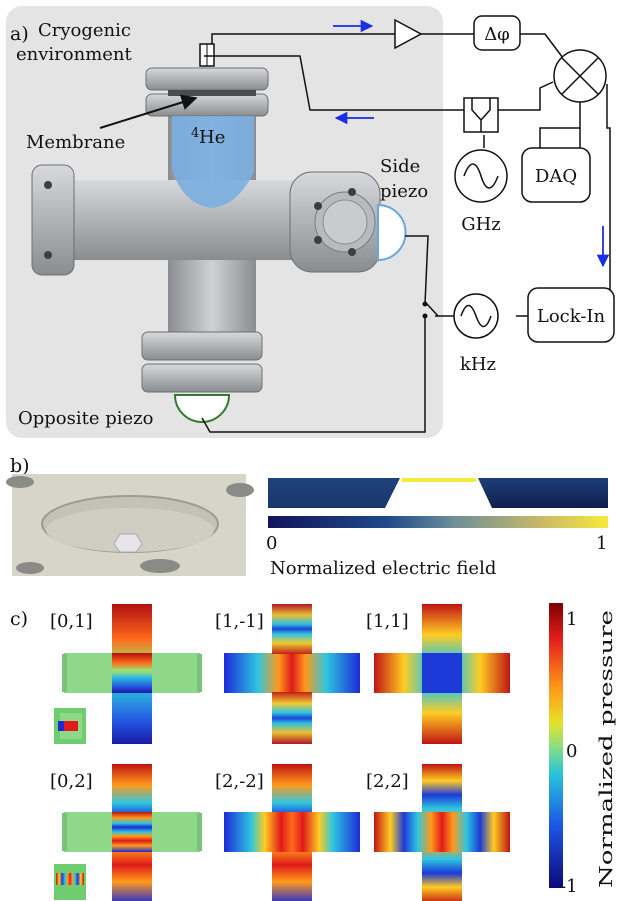 The image size is (619, 901). I want to click on mode-0-2-cross, so click(128, 832).